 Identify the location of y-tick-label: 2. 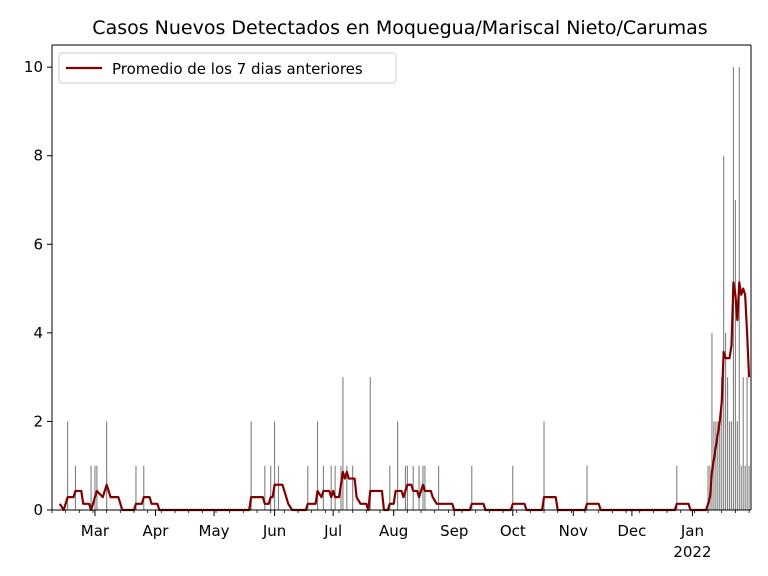
(38, 421).